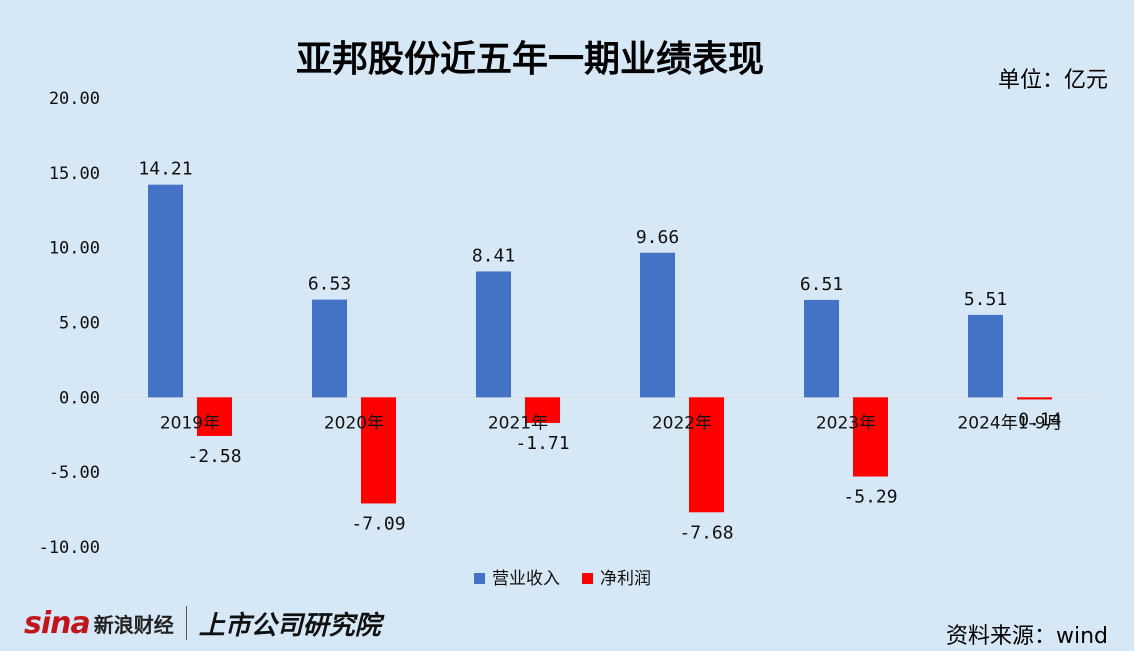 The image size is (1134, 651). I want to click on profit-data-label: -0.14, so click(1034, 419).